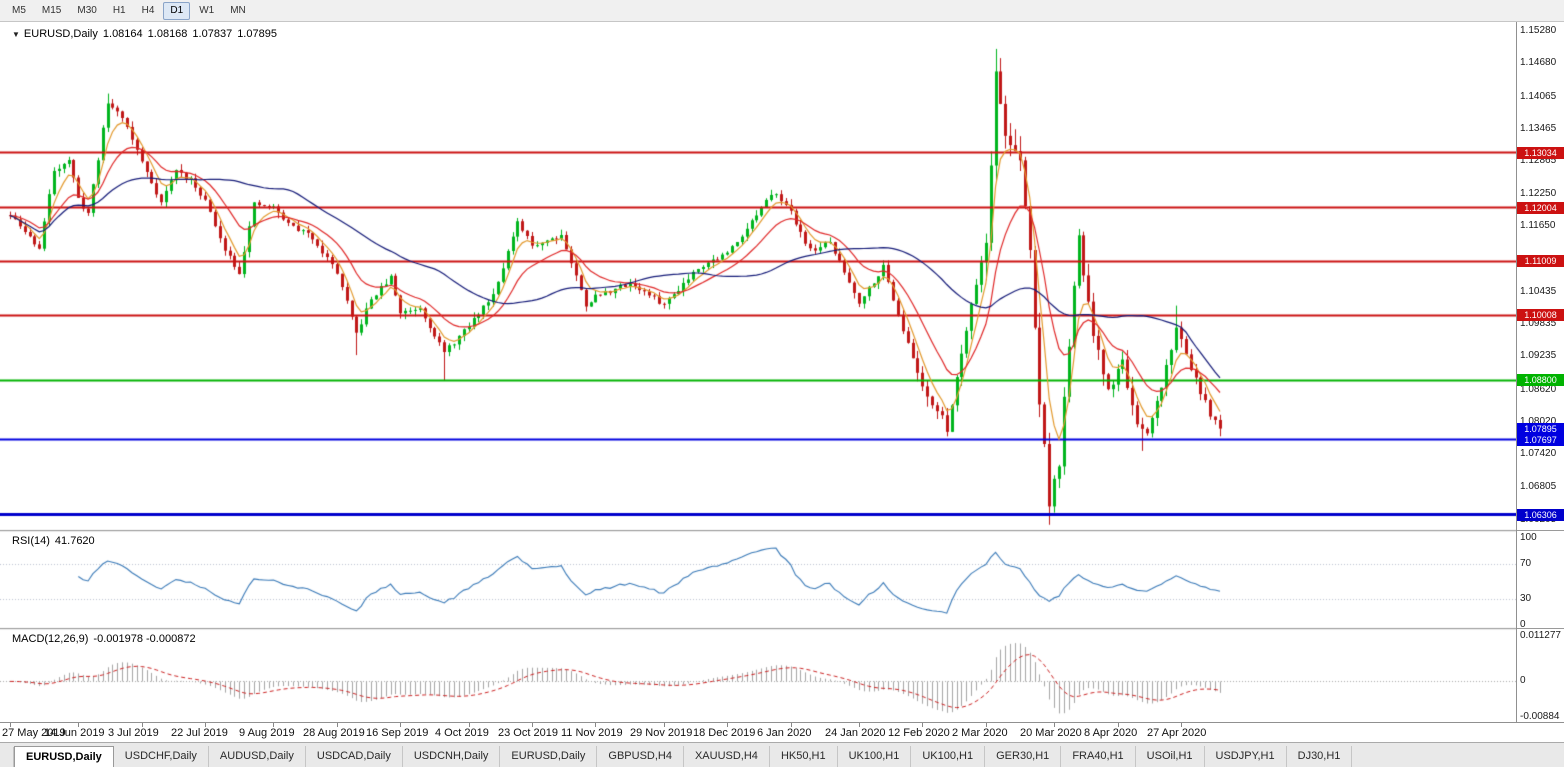  I want to click on price-scale-label: 1.06805, so click(1538, 487).